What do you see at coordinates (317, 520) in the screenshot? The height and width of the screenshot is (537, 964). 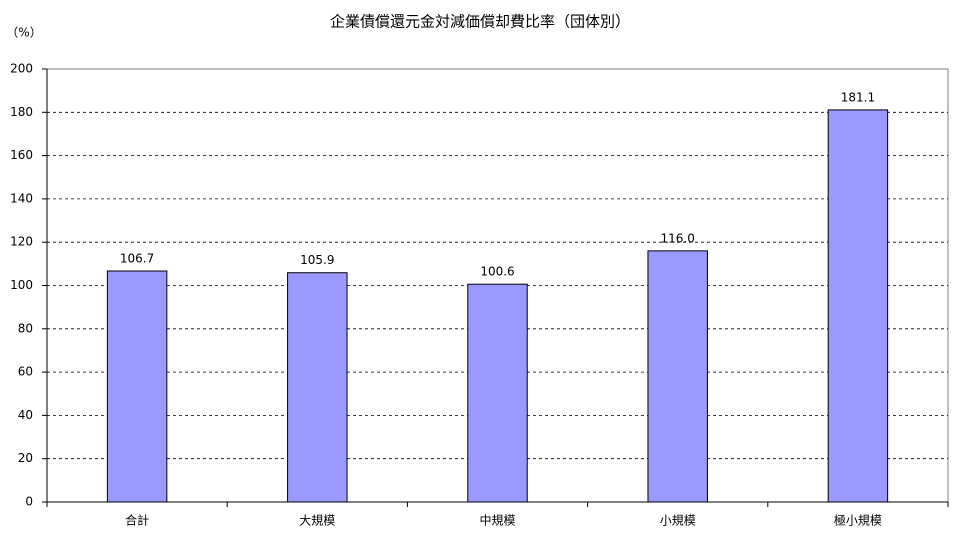 I see `x-tick-label: 大規模` at bounding box center [317, 520].